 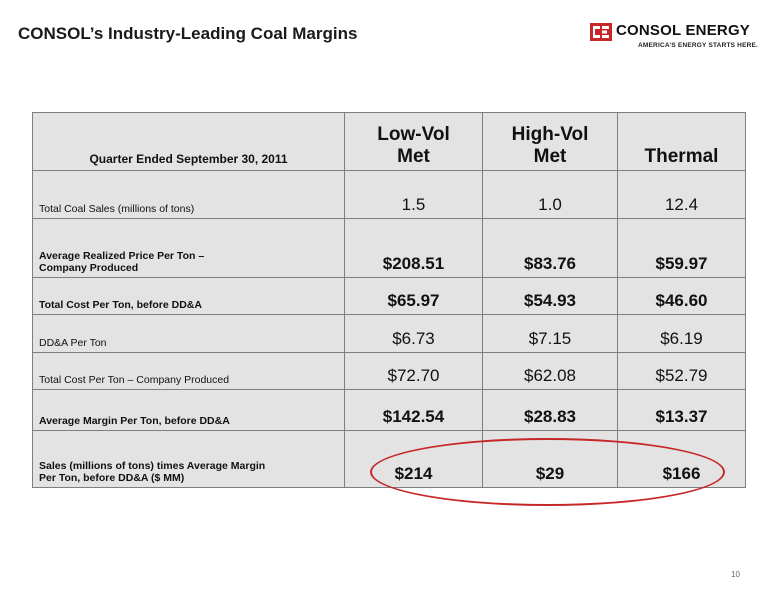 I want to click on cell-low-vol-met: $6.73, so click(x=413, y=333).